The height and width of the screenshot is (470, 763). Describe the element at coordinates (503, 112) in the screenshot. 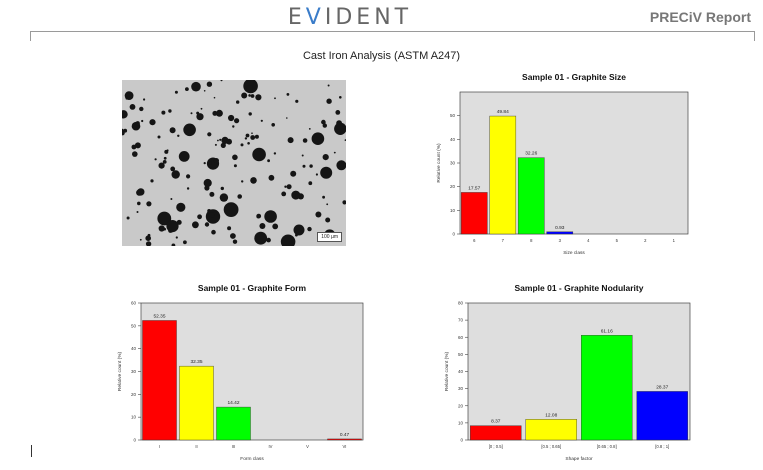

I see `bar-value-label: 49.84` at that location.